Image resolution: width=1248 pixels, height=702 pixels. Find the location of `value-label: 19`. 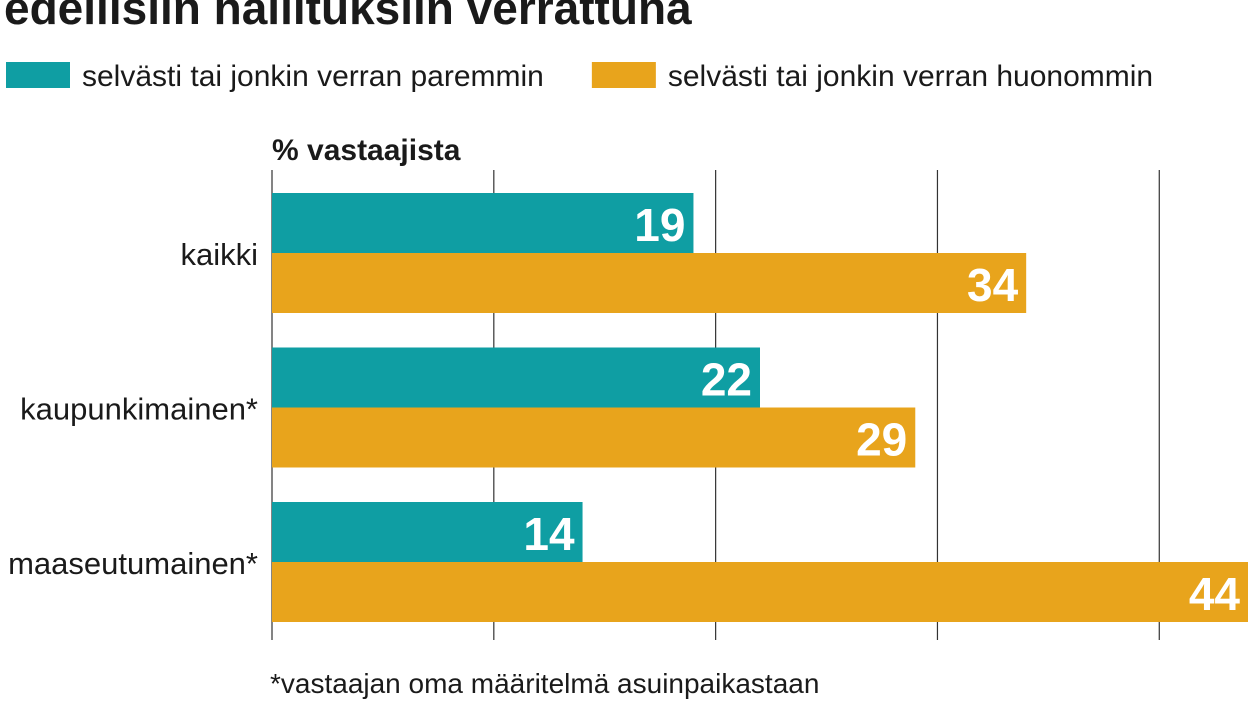

value-label: 19 is located at coordinates (659, 225).